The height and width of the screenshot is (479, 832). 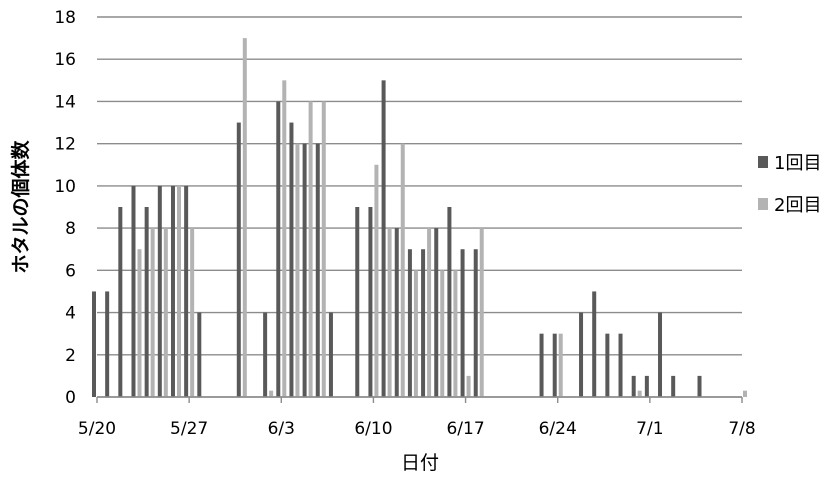 I want to click on x-tick-label: 7/1, so click(x=649, y=429).